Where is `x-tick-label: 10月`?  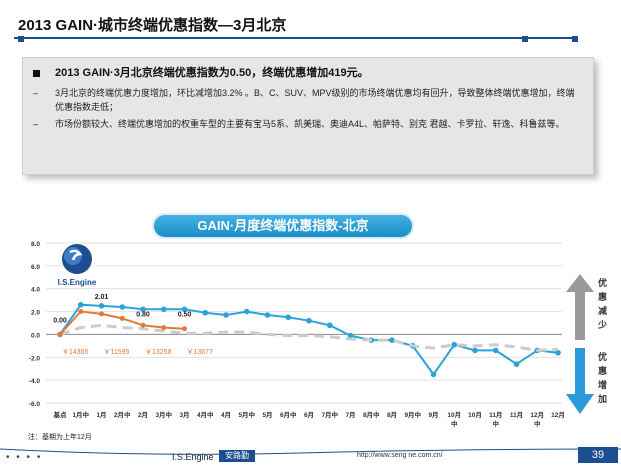 x-tick-label: 10月 is located at coordinates (475, 415).